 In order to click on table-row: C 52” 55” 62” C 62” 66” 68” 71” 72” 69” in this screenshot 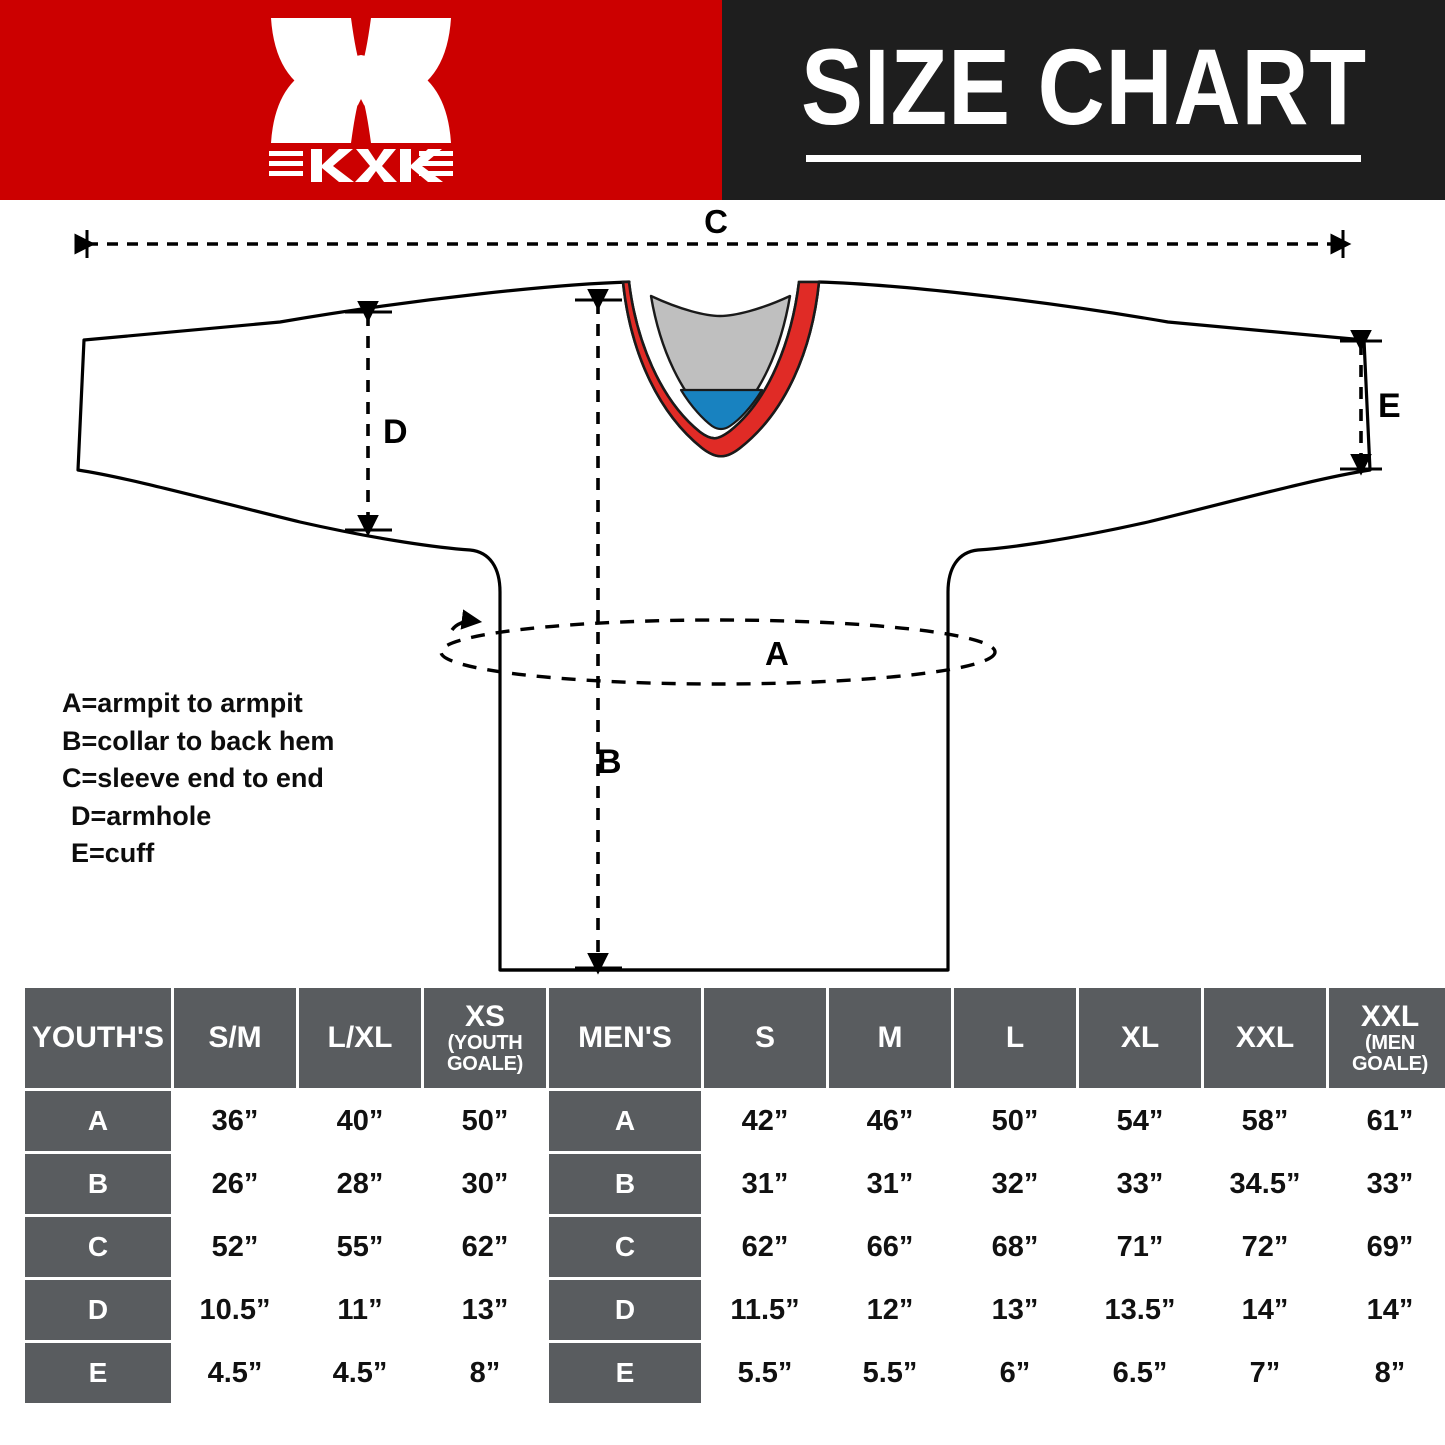, I will do `click(735, 1247)`.